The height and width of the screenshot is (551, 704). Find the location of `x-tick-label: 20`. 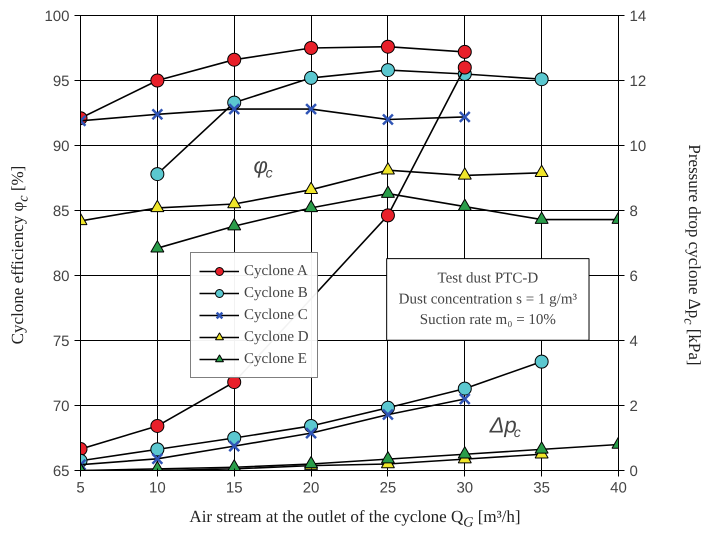

x-tick-label: 20 is located at coordinates (311, 488).